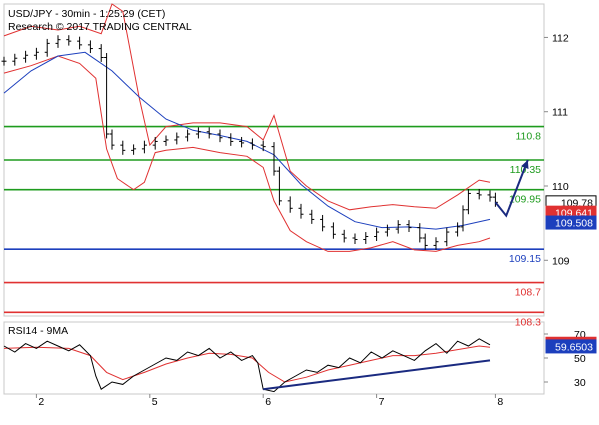  What do you see at coordinates (525, 259) in the screenshot?
I see `level-label-3: 109.15` at bounding box center [525, 259].